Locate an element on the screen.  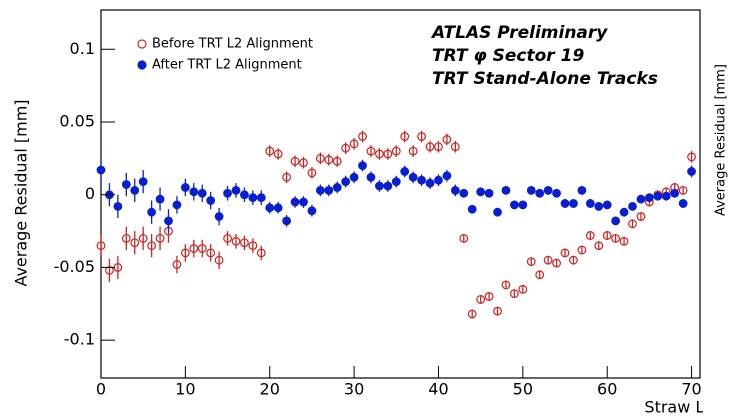
x-tick-label: 70 is located at coordinates (691, 389).